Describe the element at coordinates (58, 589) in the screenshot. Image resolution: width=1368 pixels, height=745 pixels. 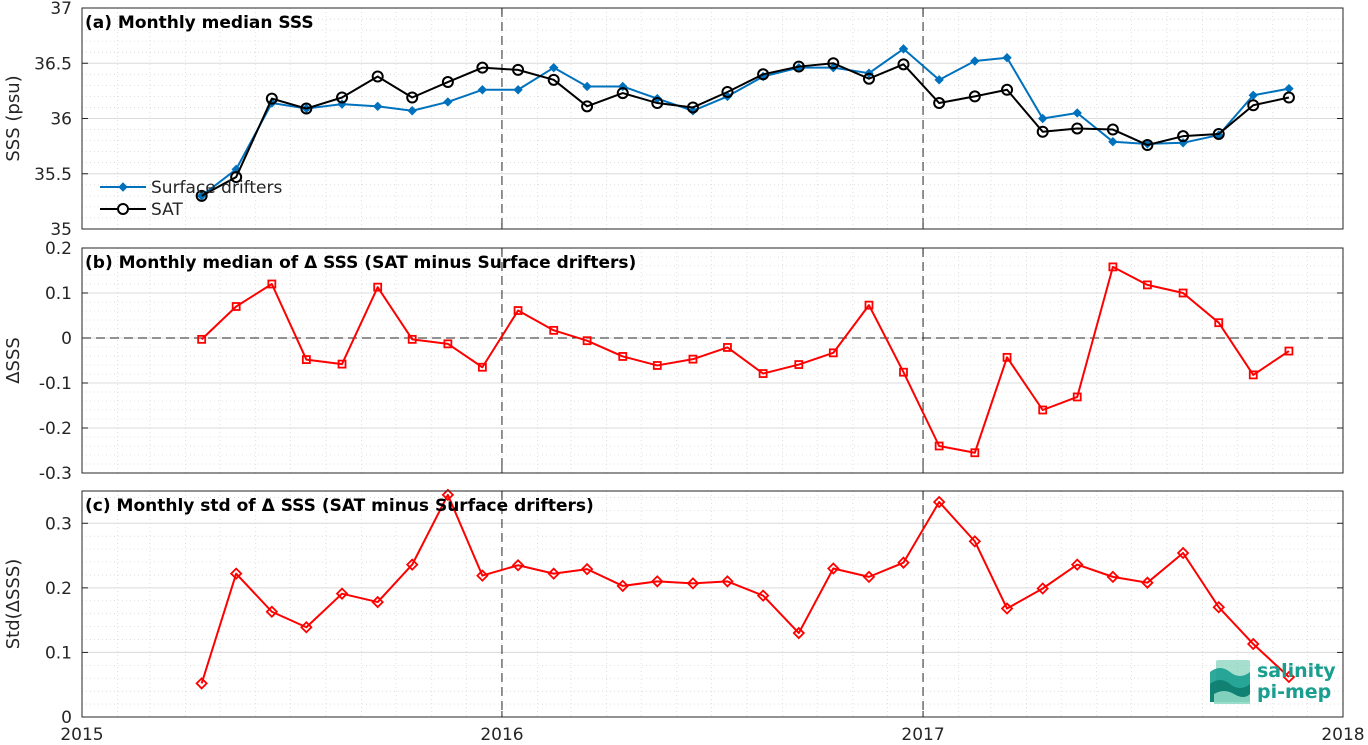
I see `y-tick-label: 0.2` at that location.